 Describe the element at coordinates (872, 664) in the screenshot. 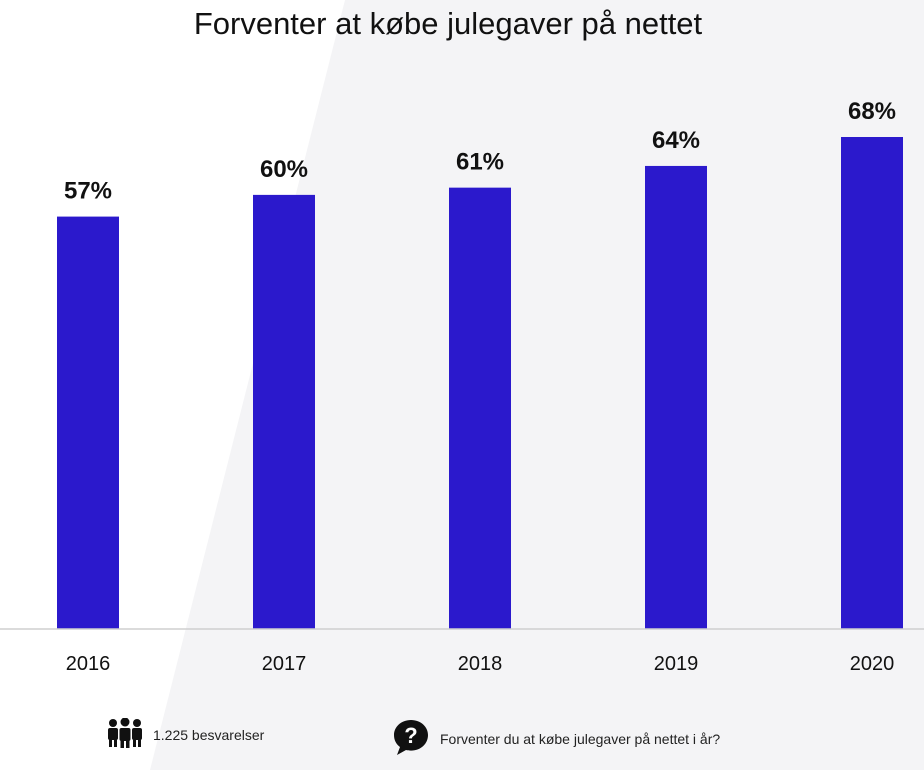

I see `x-tick-label-2020: 2020` at that location.